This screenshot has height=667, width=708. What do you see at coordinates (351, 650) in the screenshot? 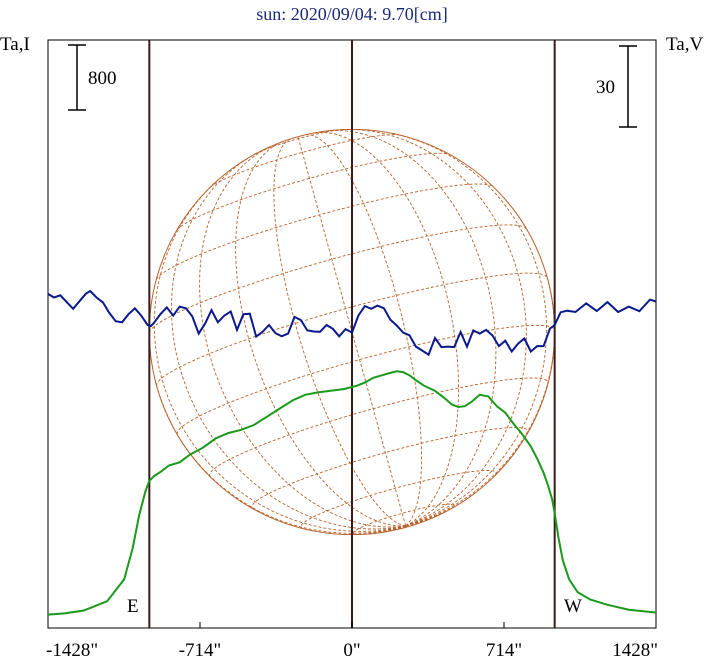
I see `x-tick-label: 0"` at bounding box center [351, 650].